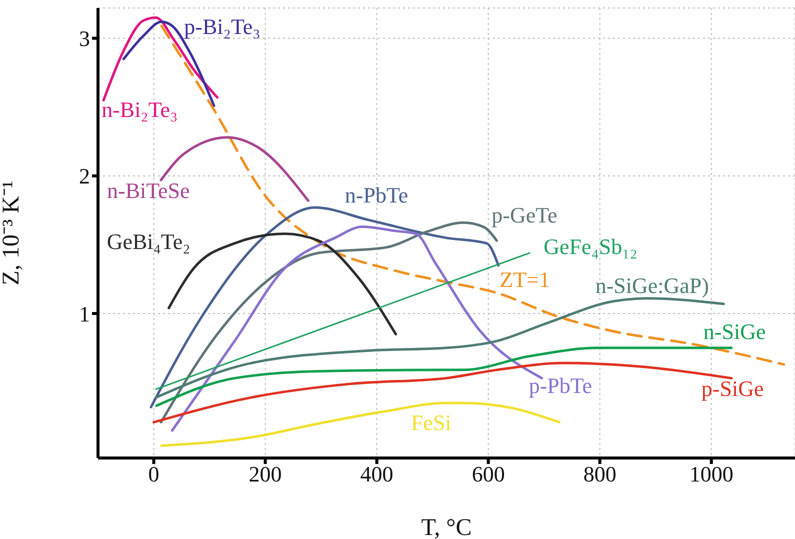 The image size is (795, 539). I want to click on y-tick-label: 3, so click(84, 39).